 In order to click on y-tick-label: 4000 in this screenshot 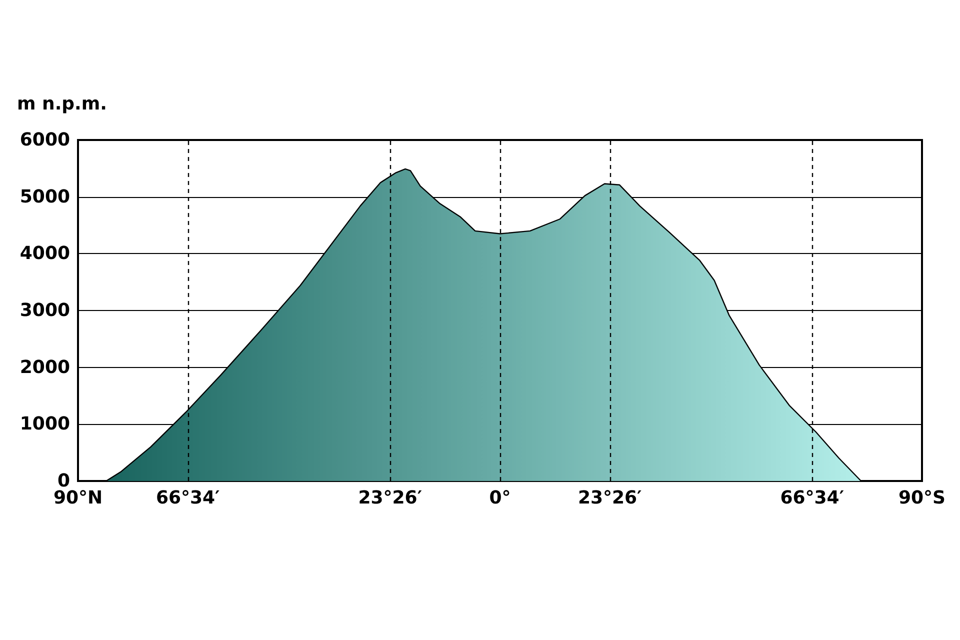, I will do `click(45, 253)`.